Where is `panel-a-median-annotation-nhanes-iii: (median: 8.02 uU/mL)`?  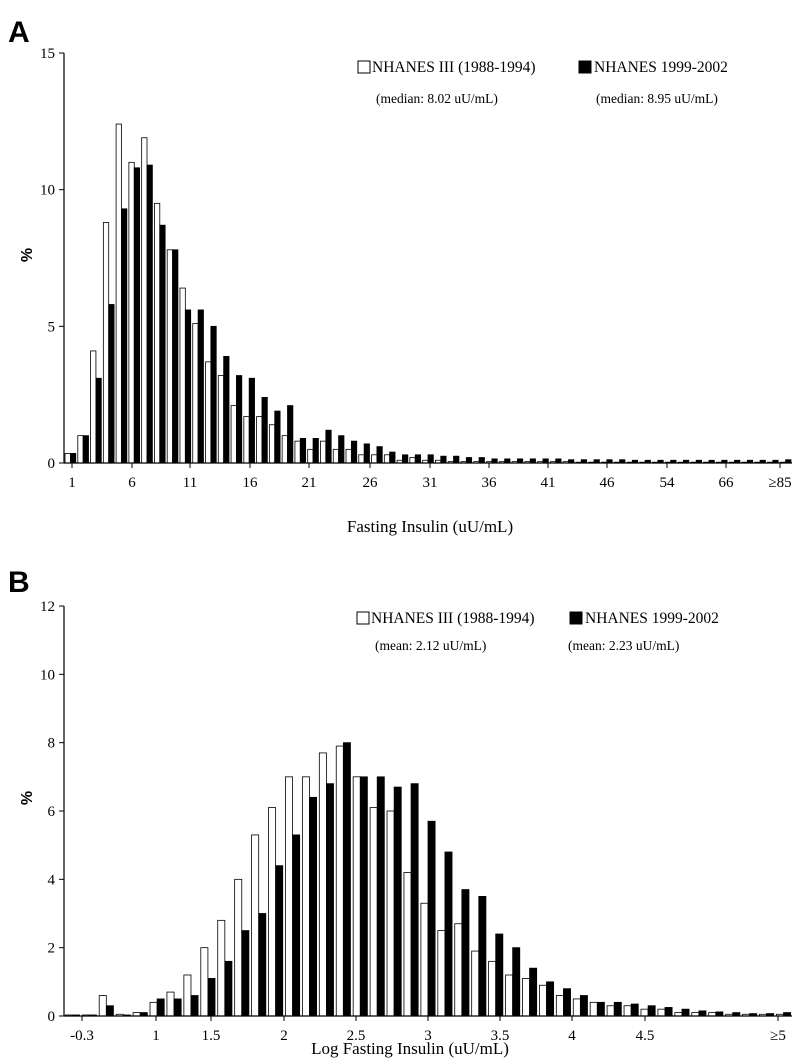
panel-a-median-annotation-nhanes-iii: (median: 8.02 uU/mL) is located at coordinates (437, 98).